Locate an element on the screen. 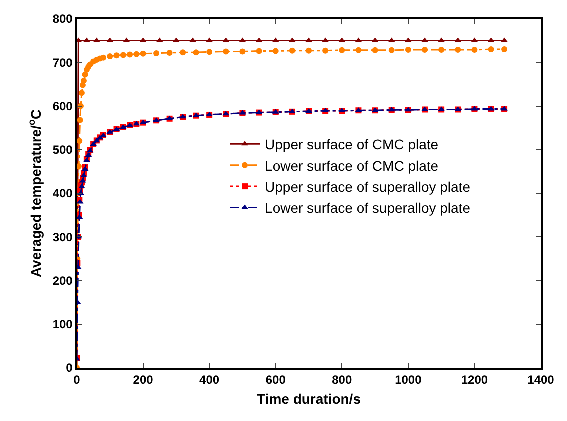  y-tick-label: 100 is located at coordinates (63, 325).